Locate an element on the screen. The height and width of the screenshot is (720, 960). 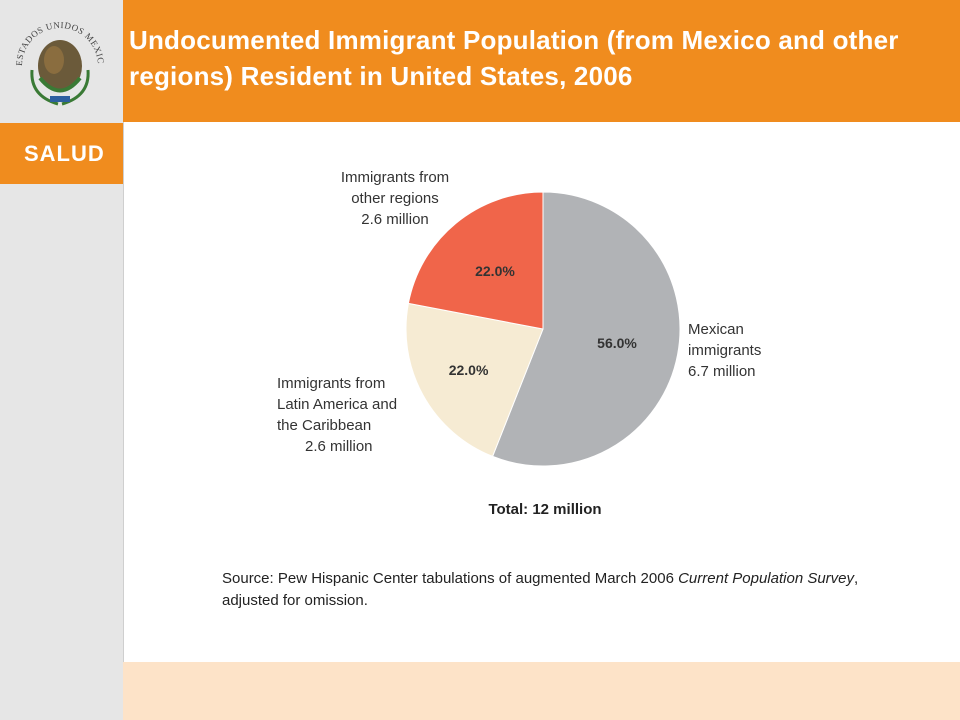
slice-label-other-regions-line: Immigrants from is located at coordinates (395, 177).